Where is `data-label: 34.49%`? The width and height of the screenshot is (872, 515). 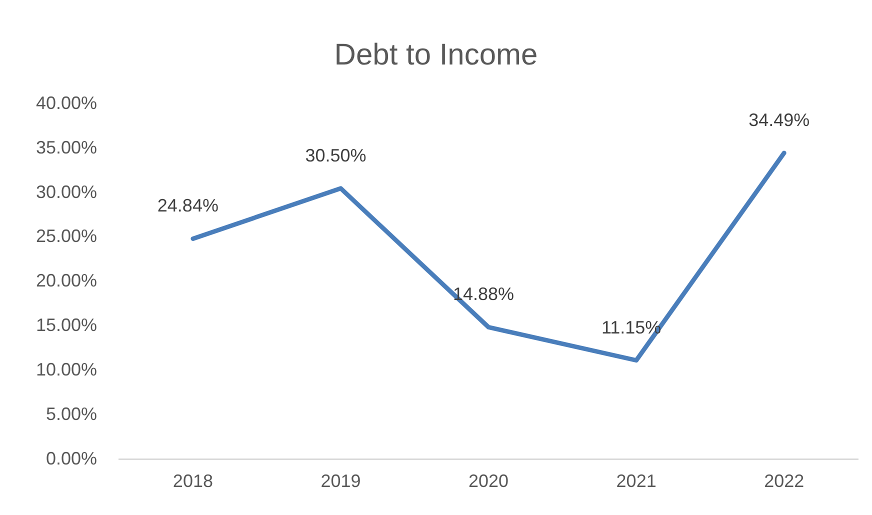
data-label: 34.49% is located at coordinates (779, 120).